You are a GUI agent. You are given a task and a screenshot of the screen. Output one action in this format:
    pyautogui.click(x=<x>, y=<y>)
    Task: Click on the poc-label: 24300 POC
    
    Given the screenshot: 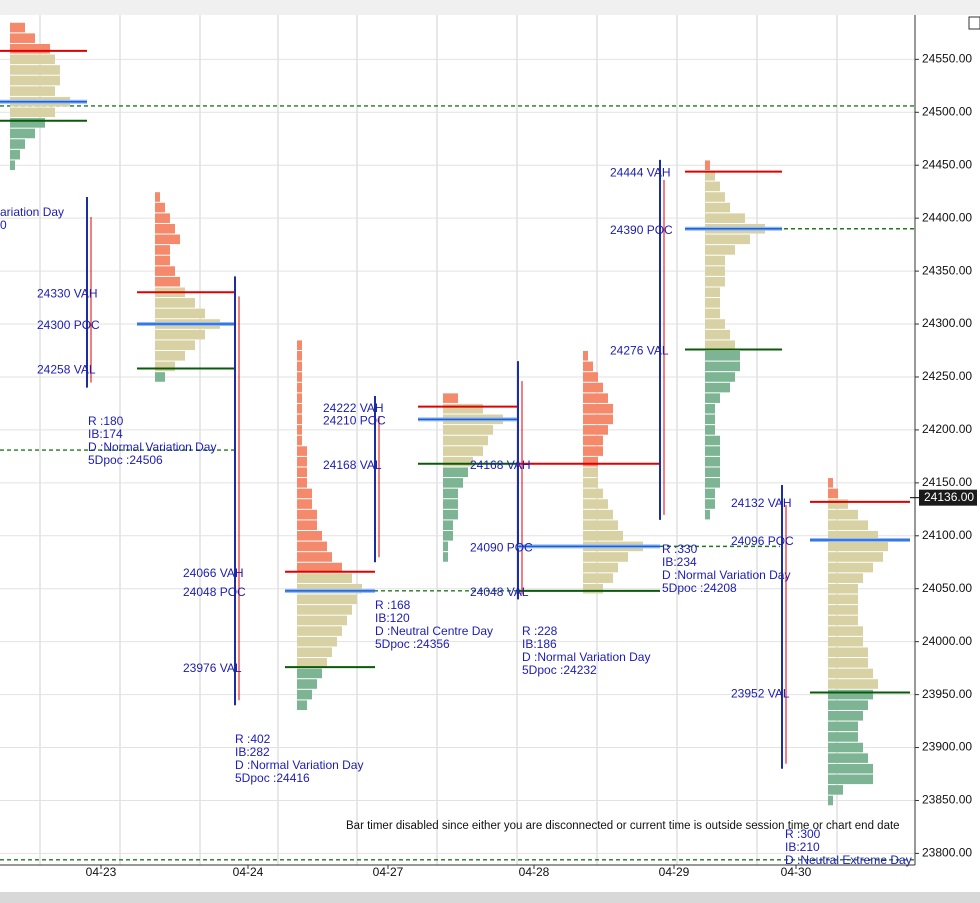 What is the action you would take?
    pyautogui.click(x=68, y=325)
    